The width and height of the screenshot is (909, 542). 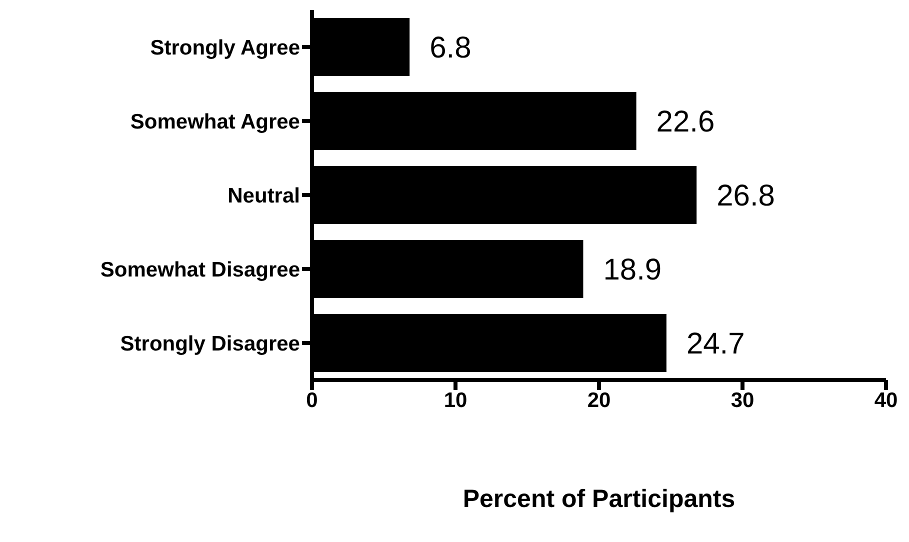 What do you see at coordinates (451, 48) in the screenshot?
I see `data-label: 6.8` at bounding box center [451, 48].